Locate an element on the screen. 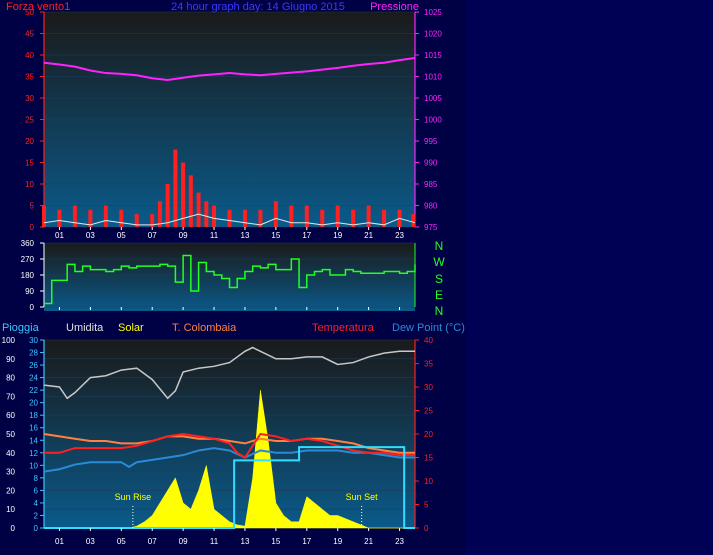  y2-tick-label: 980 is located at coordinates (431, 206).